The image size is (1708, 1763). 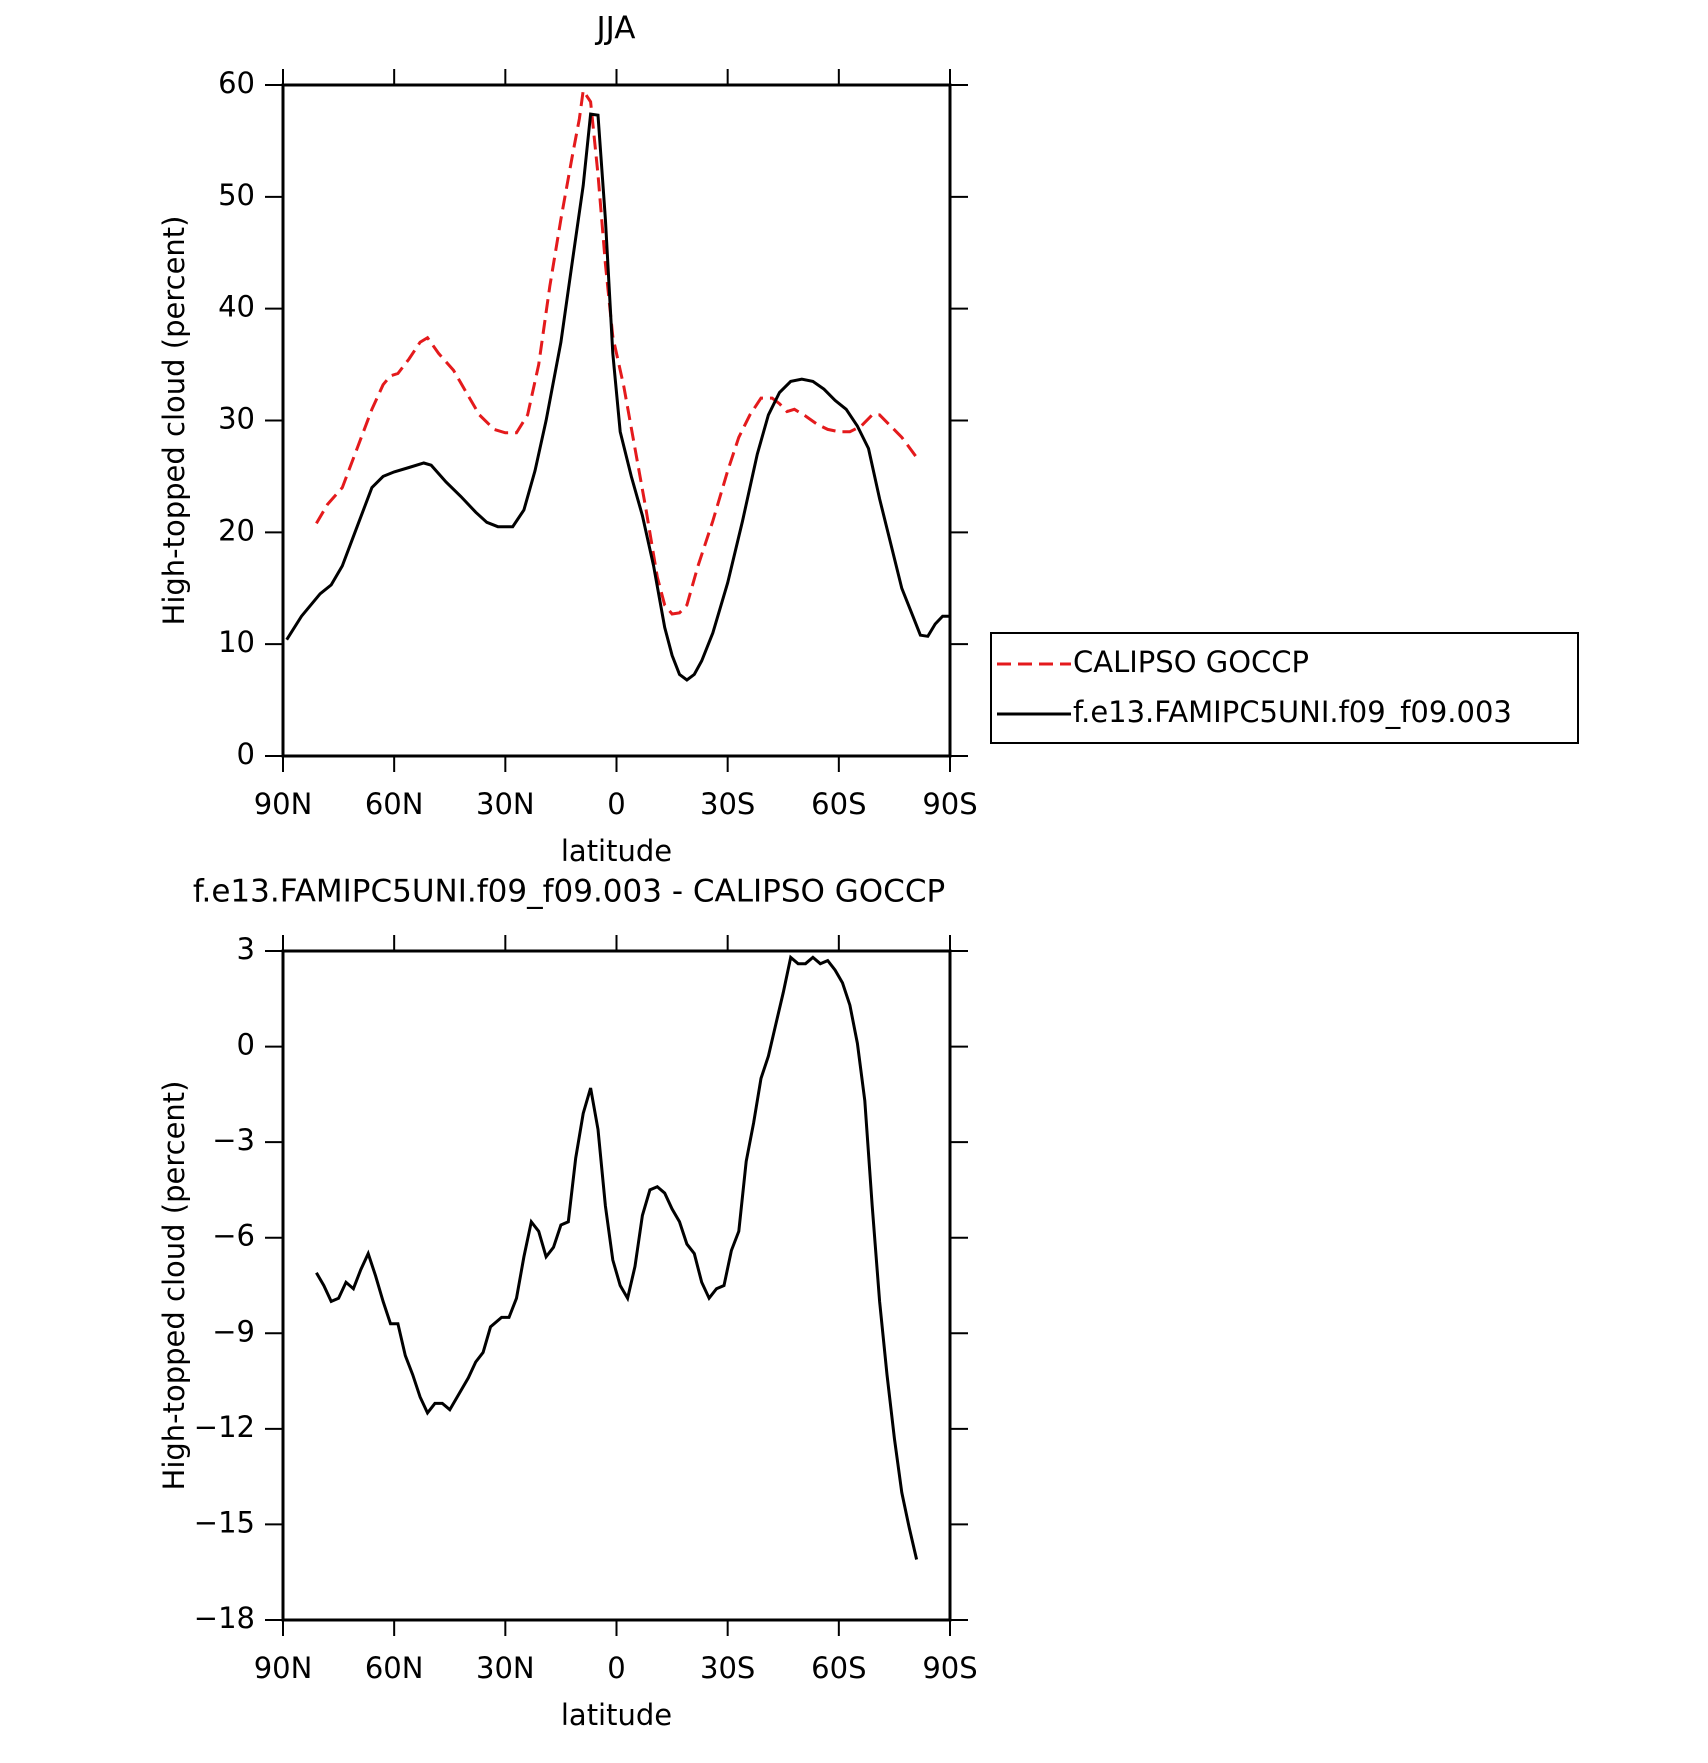 What do you see at coordinates (224, 1427) in the screenshot?
I see `y-tick-label: −12` at bounding box center [224, 1427].